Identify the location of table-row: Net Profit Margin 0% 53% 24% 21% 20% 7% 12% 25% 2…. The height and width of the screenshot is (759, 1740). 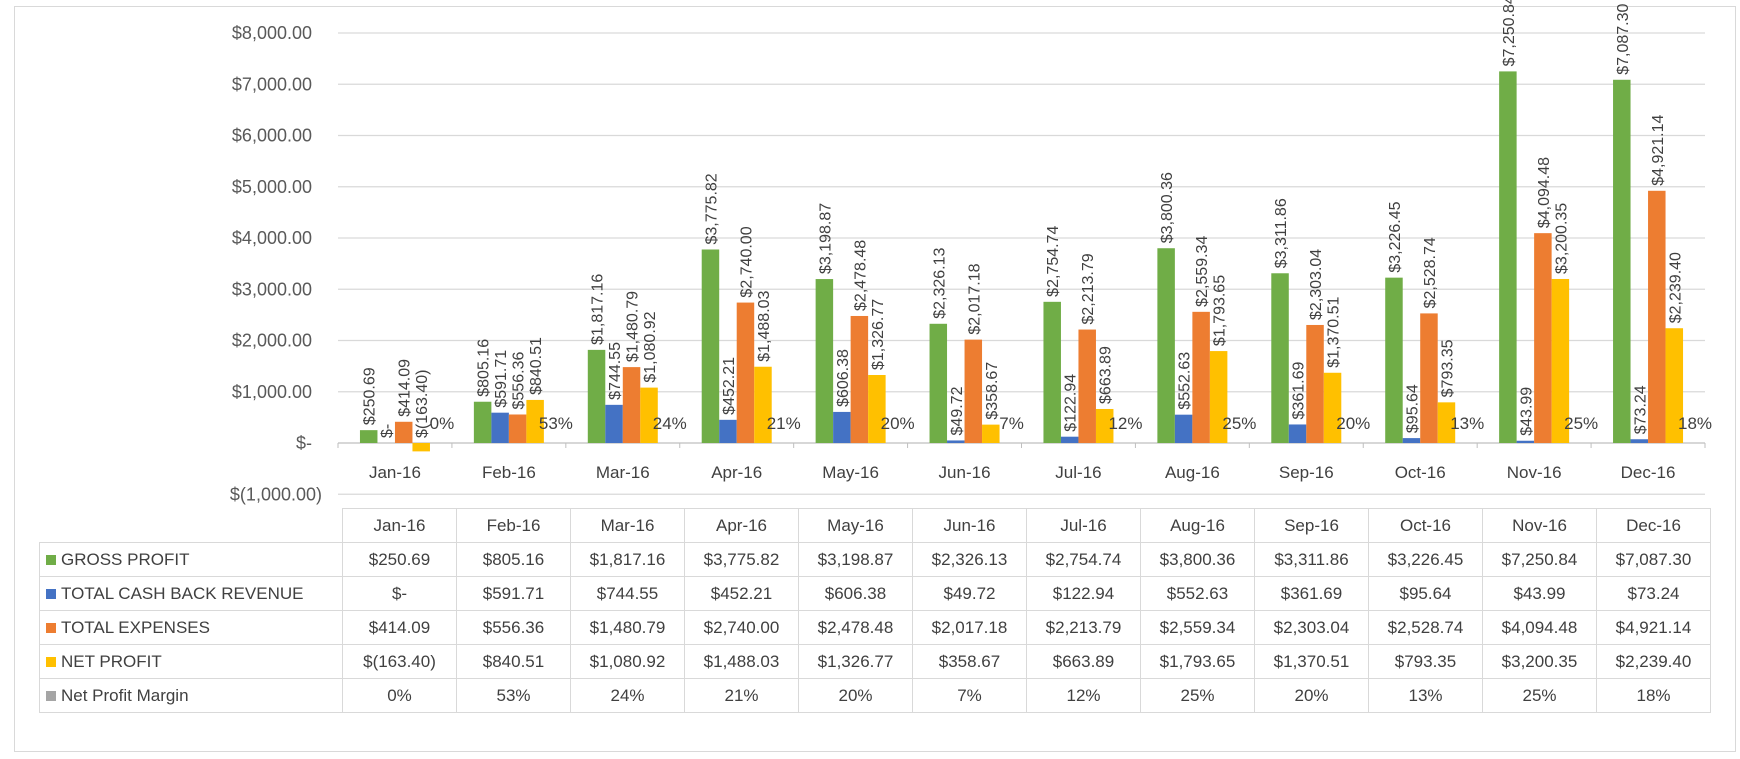
(875, 695).